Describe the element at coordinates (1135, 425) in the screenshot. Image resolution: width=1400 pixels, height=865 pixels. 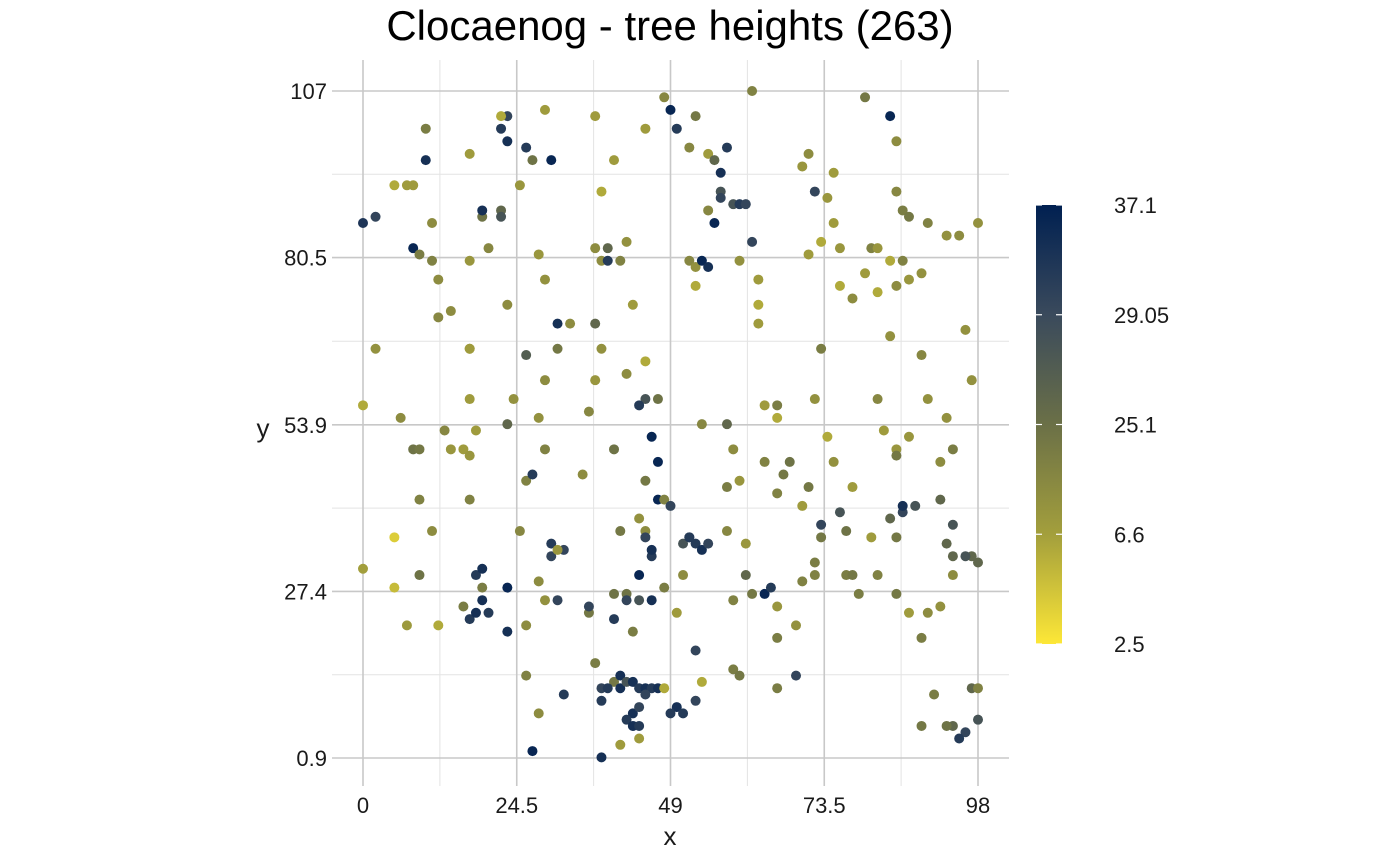
I see `colorbar-label: 25.1` at that location.